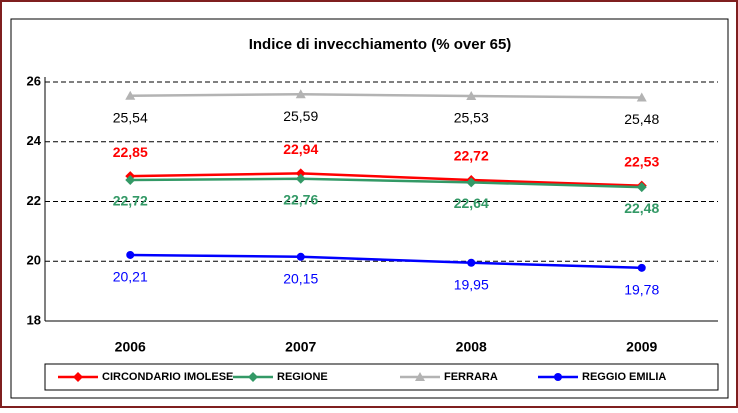 The height and width of the screenshot is (413, 738). What do you see at coordinates (34, 200) in the screenshot?
I see `y-tick-label: 22` at bounding box center [34, 200].